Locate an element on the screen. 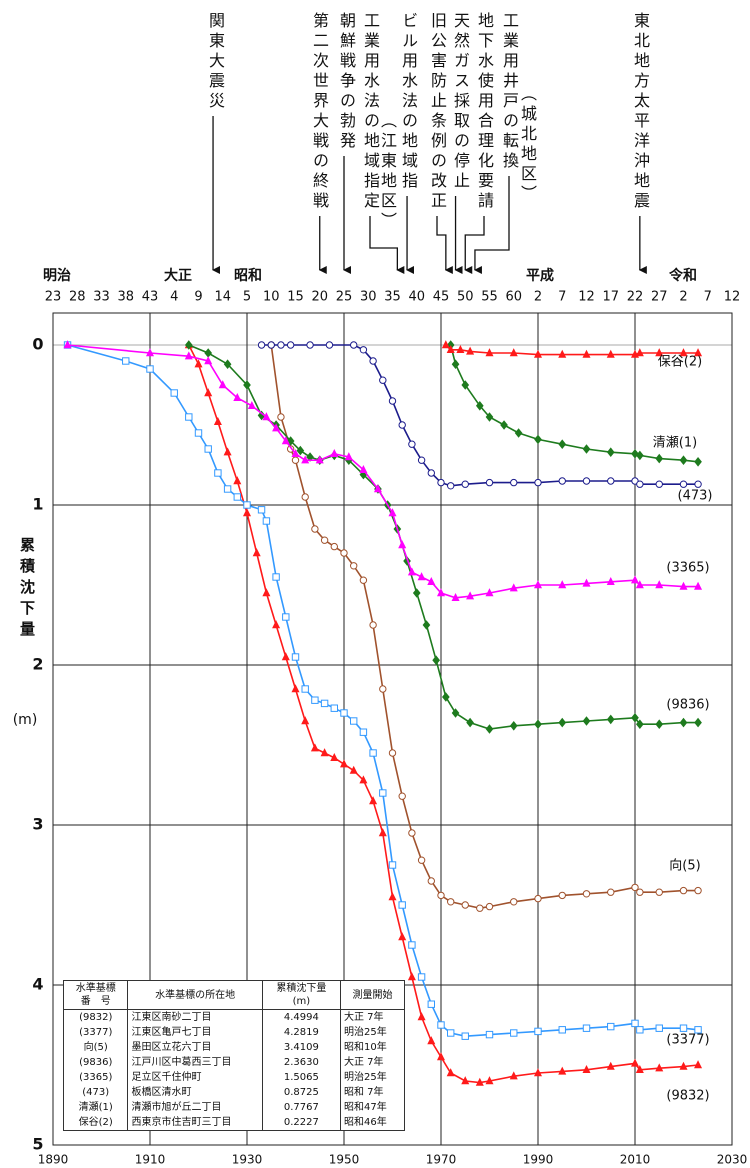 This screenshot has height=1168, width=750. table-cell: (9836) is located at coordinates (95, 1062).